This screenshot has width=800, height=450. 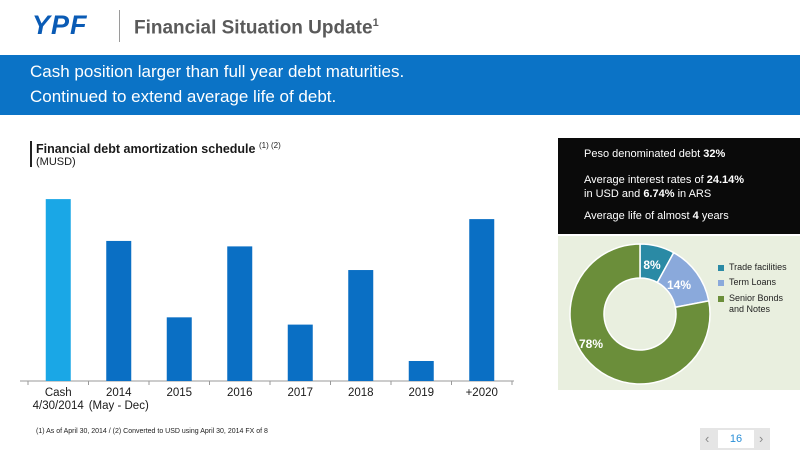 What do you see at coordinates (119, 26) in the screenshot?
I see `header-divider` at bounding box center [119, 26].